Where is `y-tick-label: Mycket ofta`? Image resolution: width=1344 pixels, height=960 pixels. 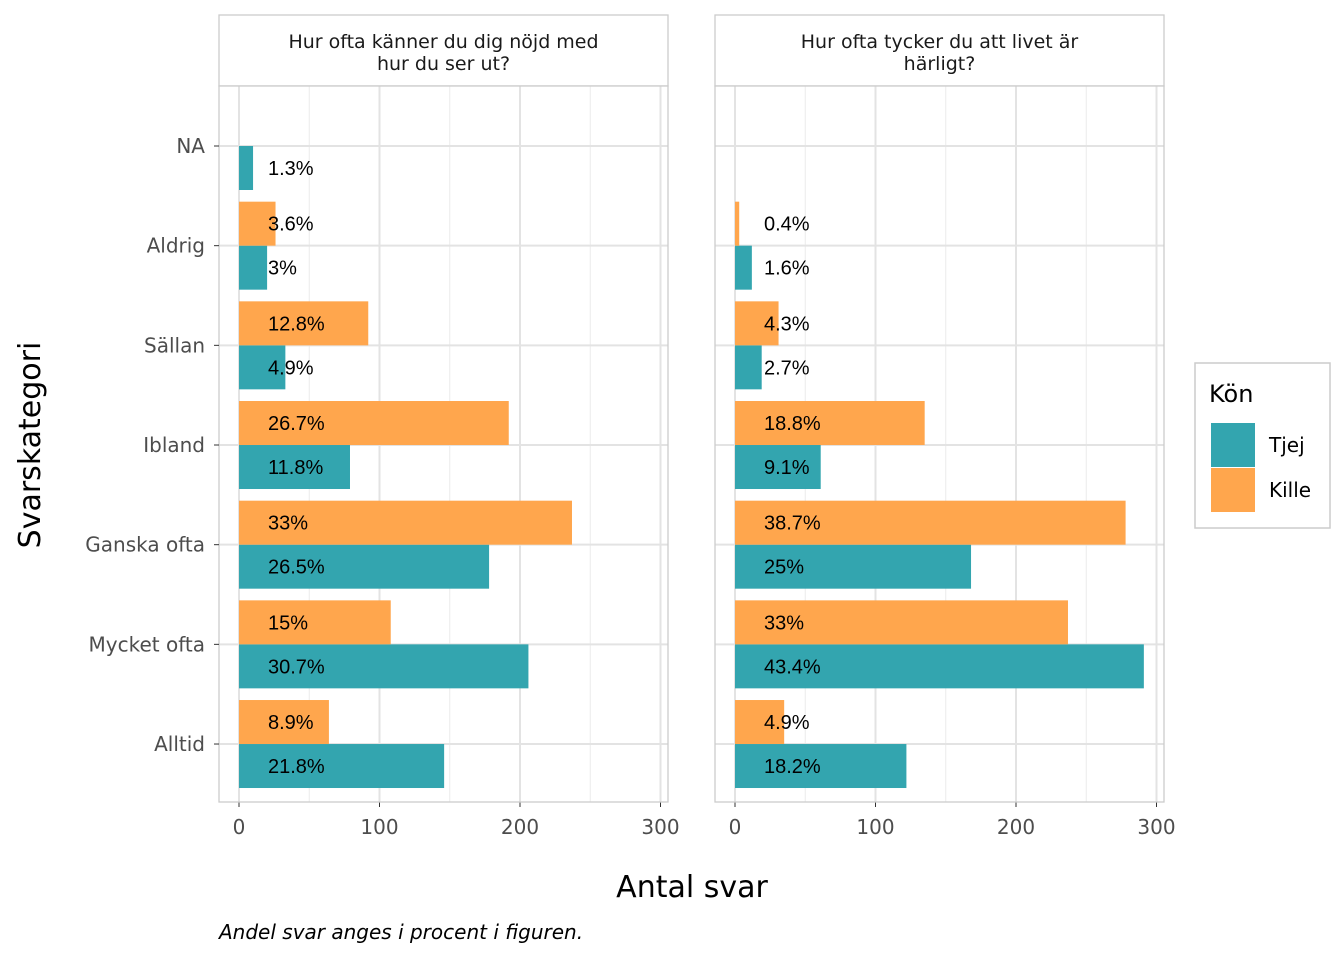
y-tick-label: Mycket ofta is located at coordinates (147, 644).